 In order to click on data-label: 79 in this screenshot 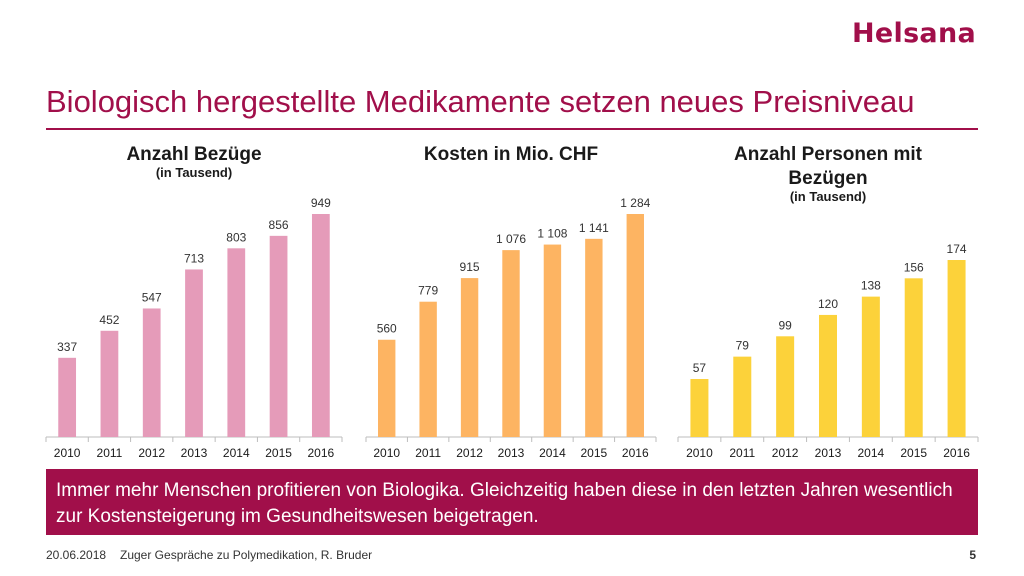, I will do `click(743, 346)`.